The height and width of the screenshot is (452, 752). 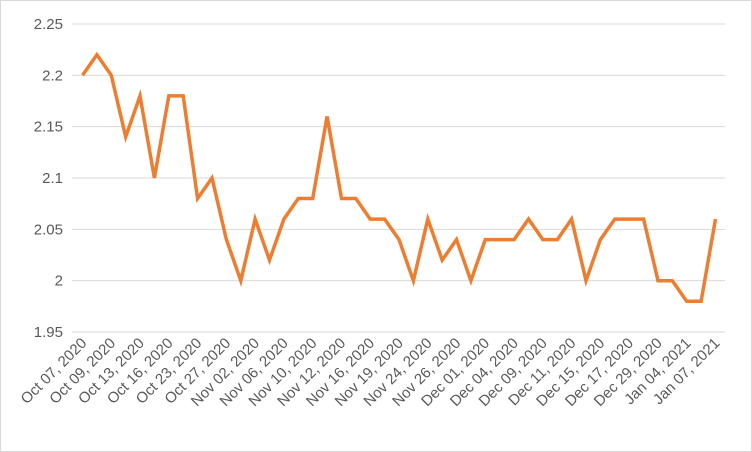 What do you see at coordinates (48, 229) in the screenshot?
I see `y-tick-label: 2.05` at bounding box center [48, 229].